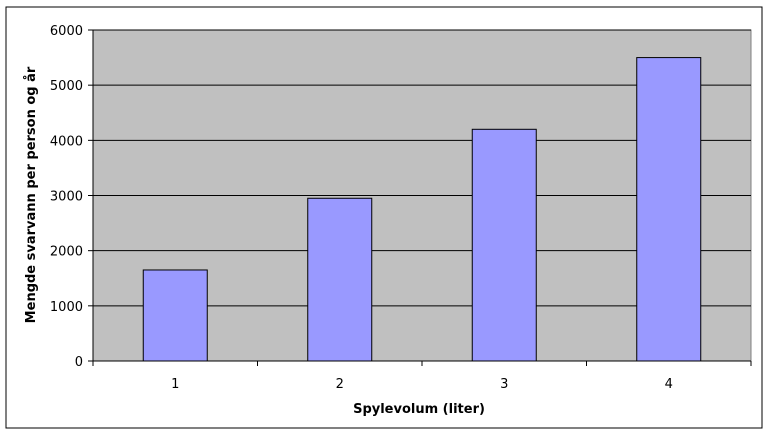 The width and height of the screenshot is (768, 439). What do you see at coordinates (669, 384) in the screenshot?
I see `x-tick-label-4: 4` at bounding box center [669, 384].